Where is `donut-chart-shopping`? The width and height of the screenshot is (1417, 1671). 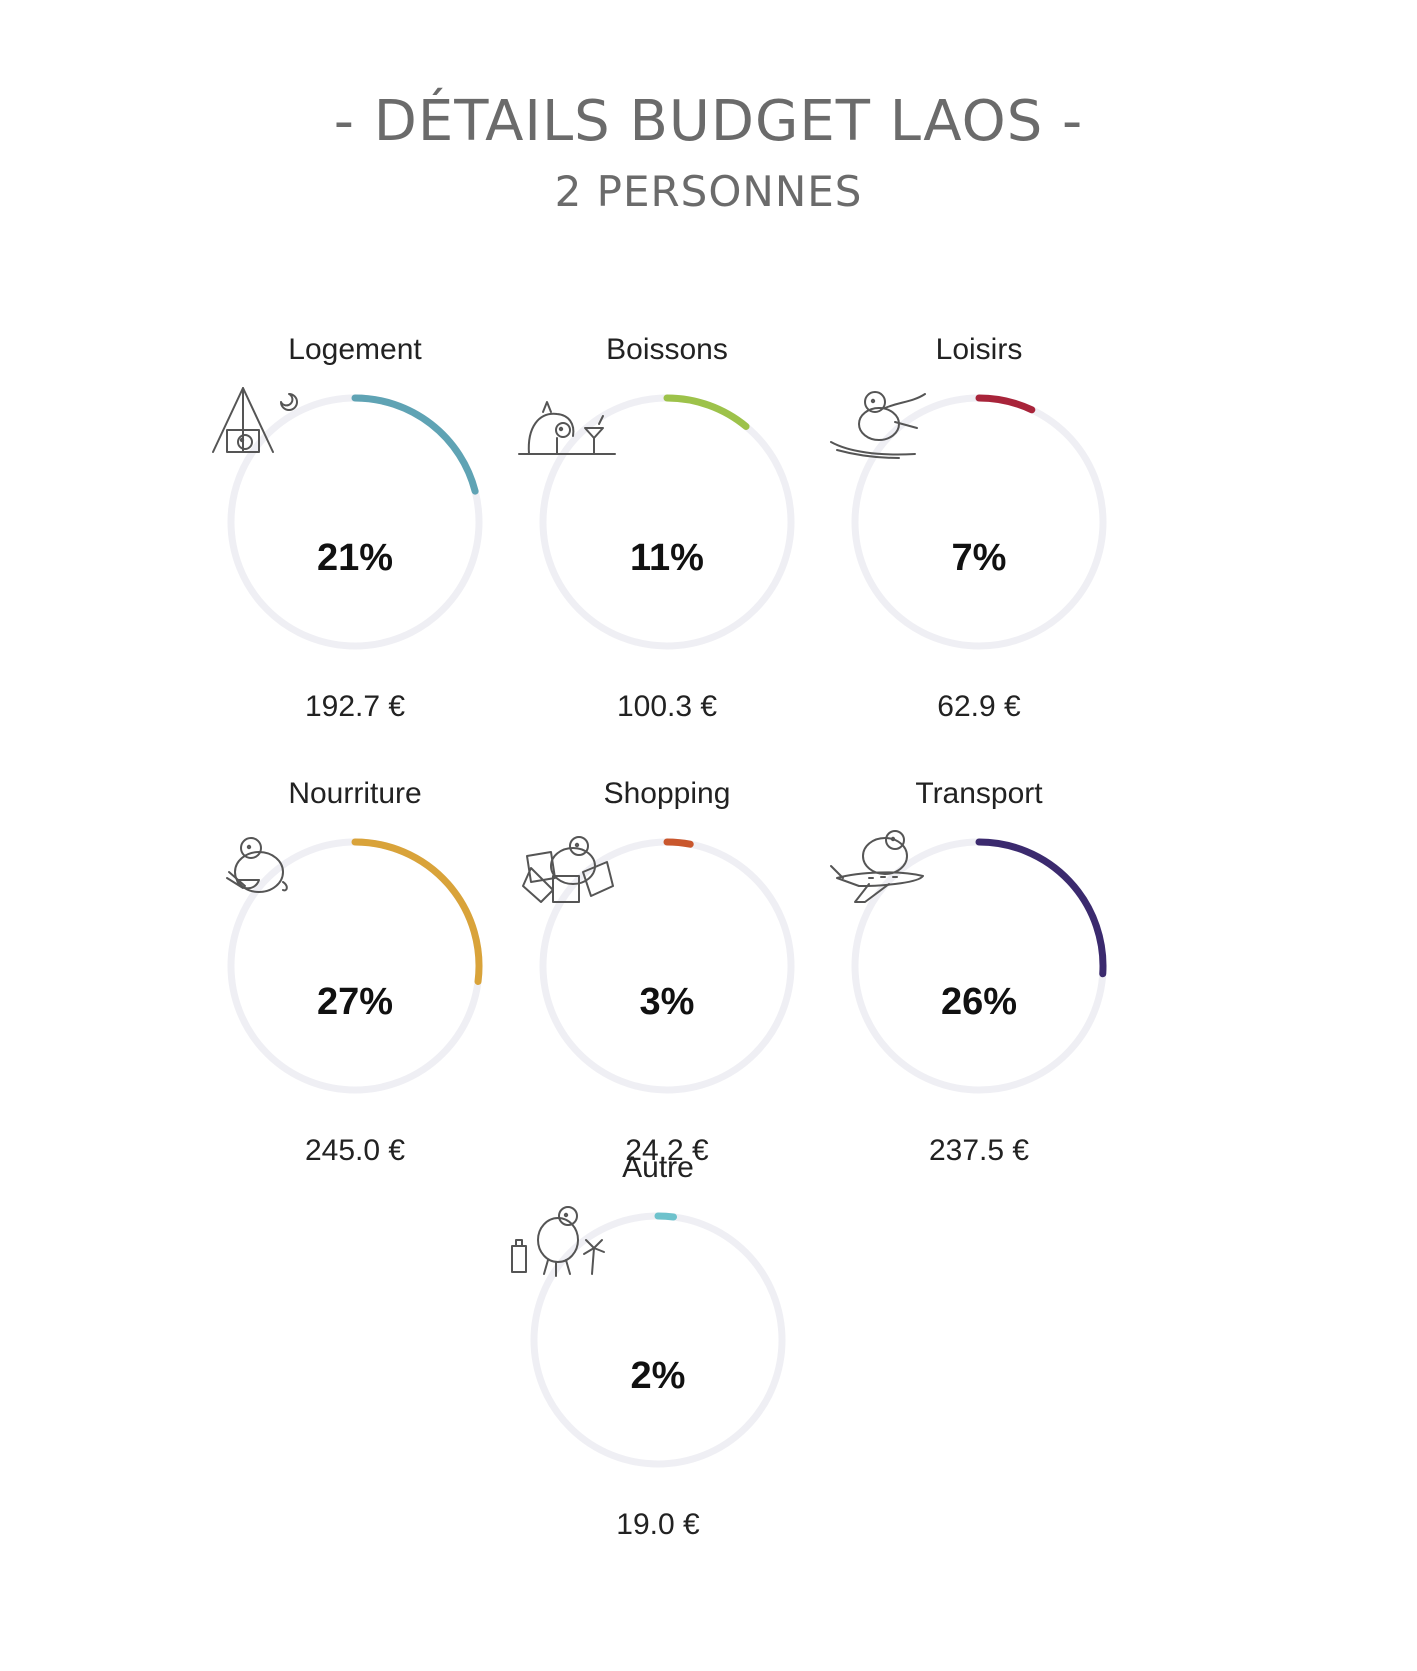
donut-chart-shopping is located at coordinates (667, 966).